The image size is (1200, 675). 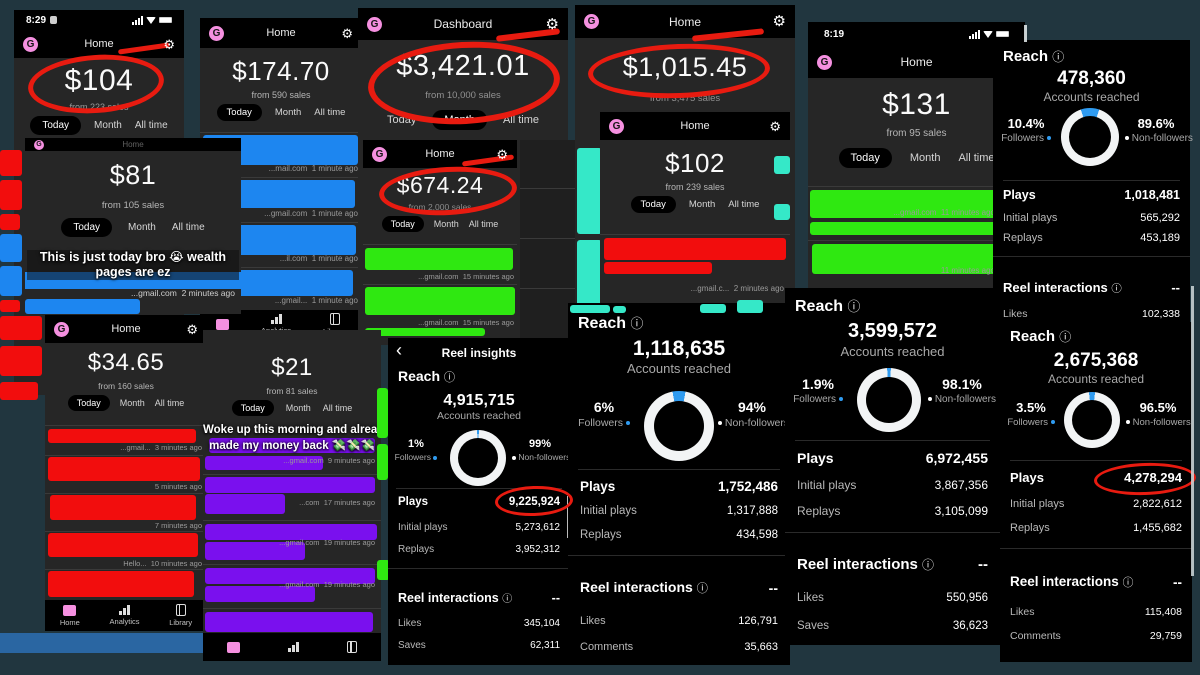 I want to click on analytics-icon, so click(x=125, y=610).